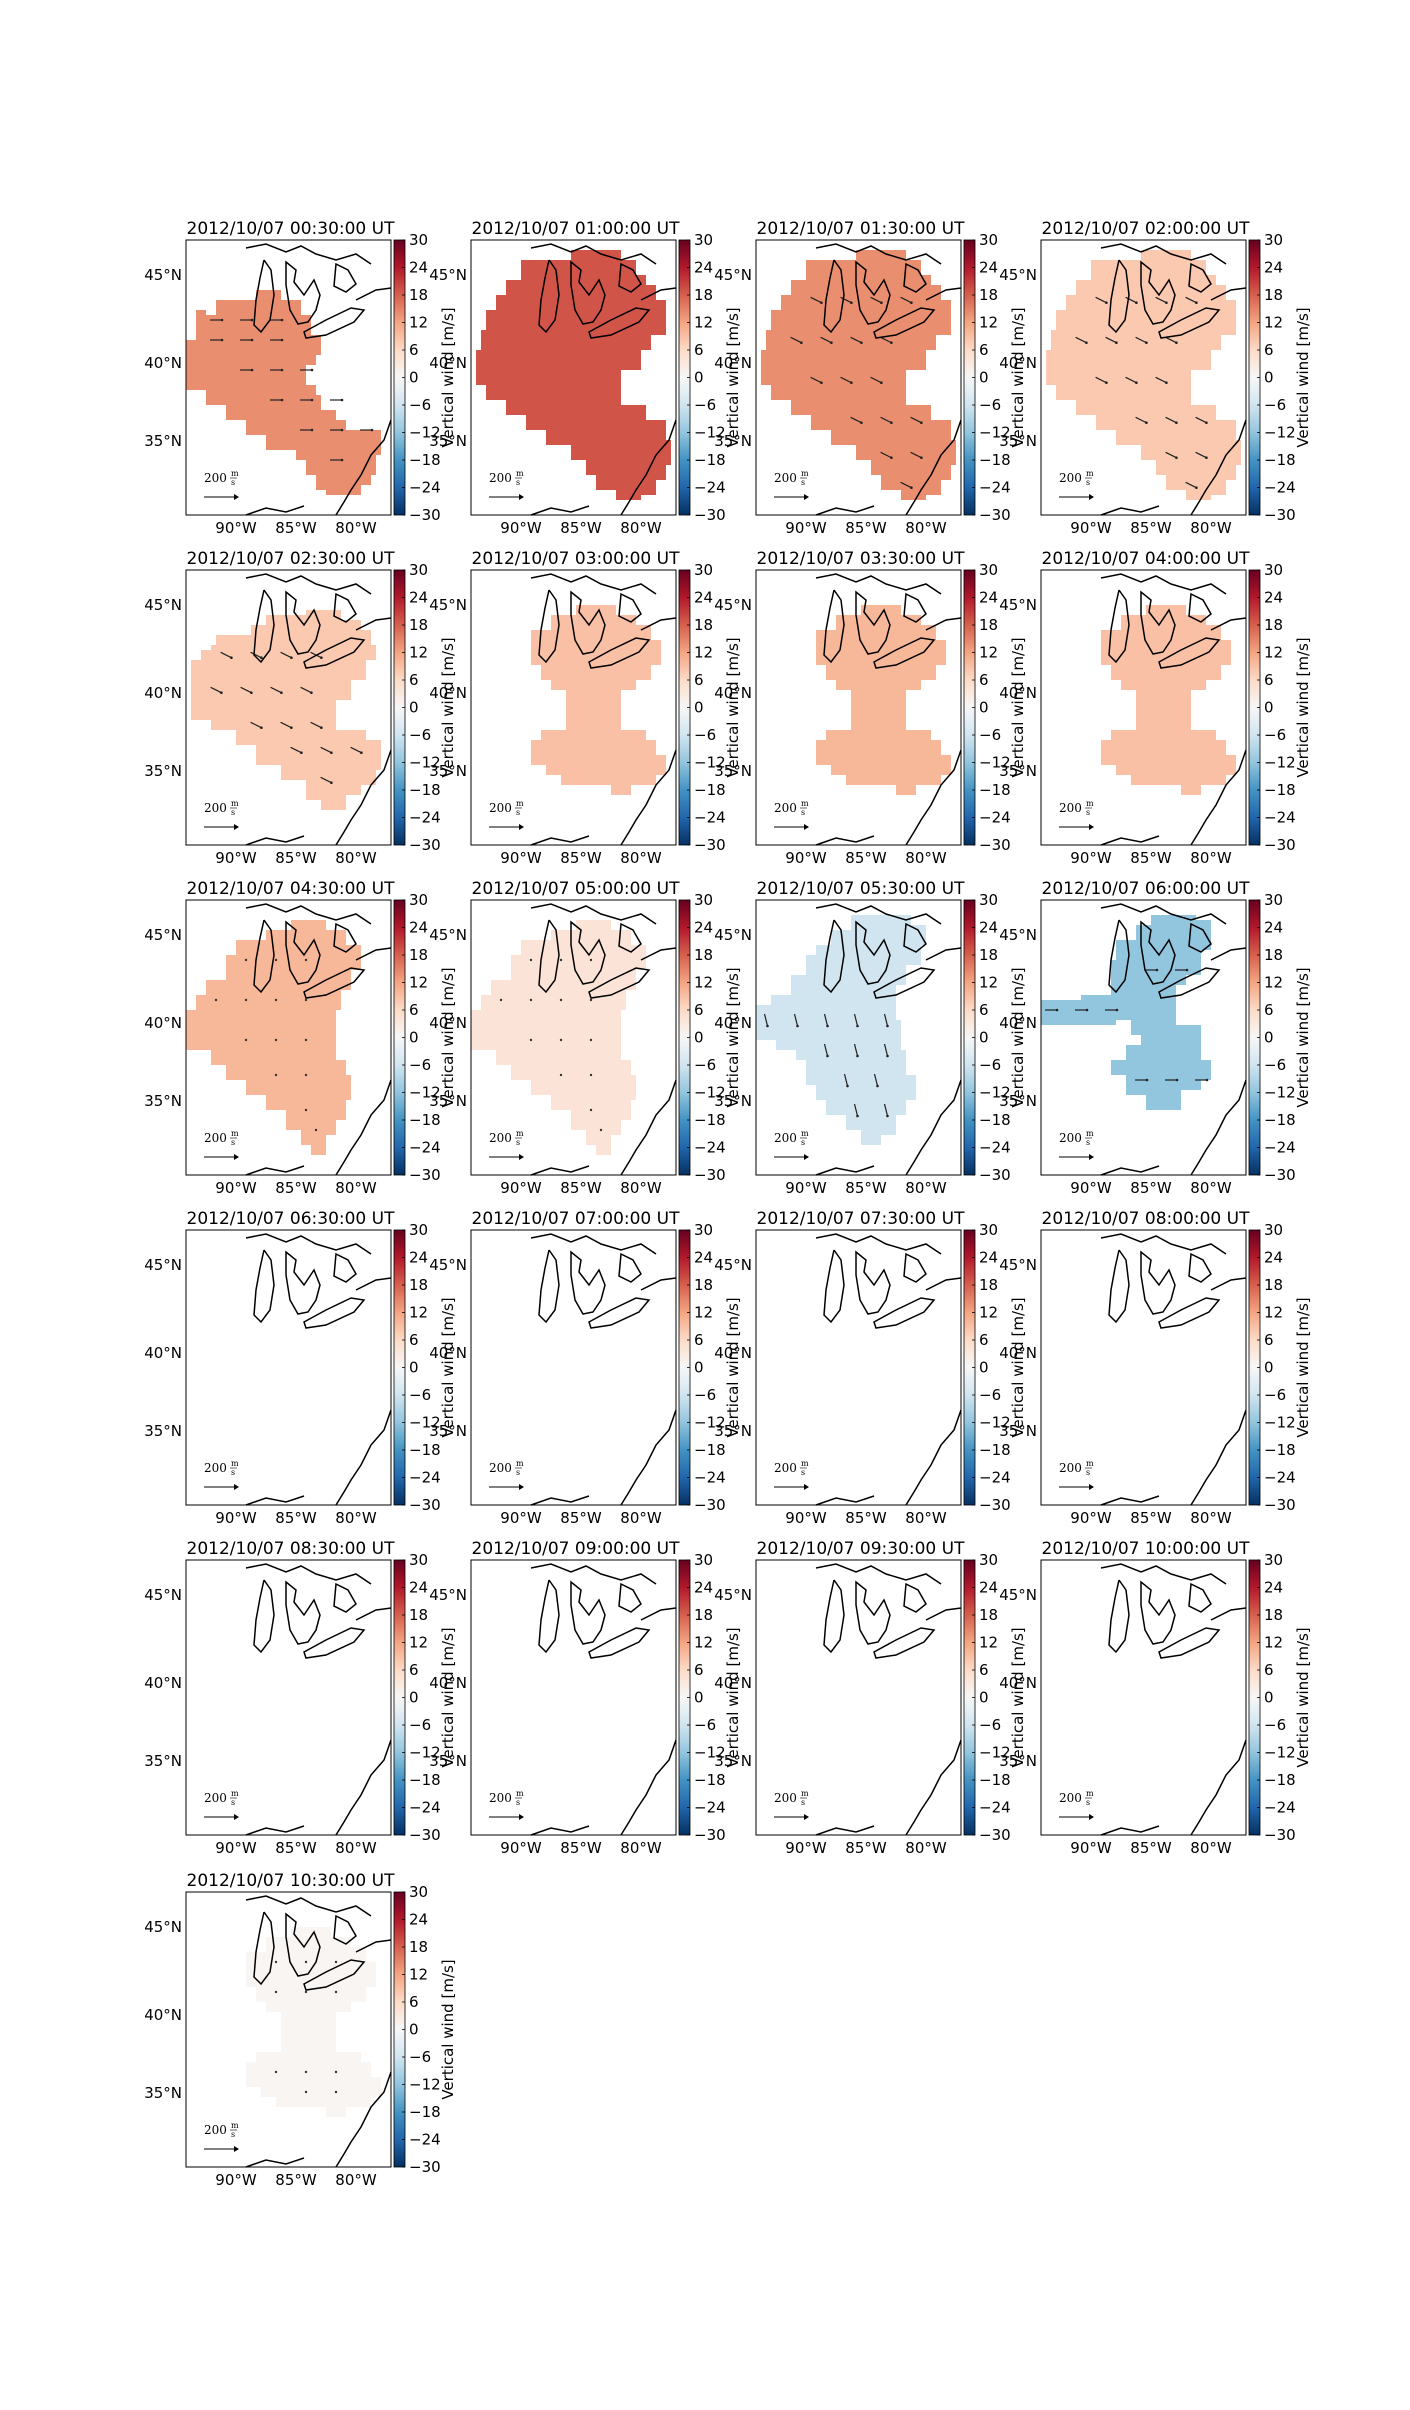 Image resolution: width=1410 pixels, height=2410 pixels. I want to click on lon-label: 85°W, so click(866, 1848).